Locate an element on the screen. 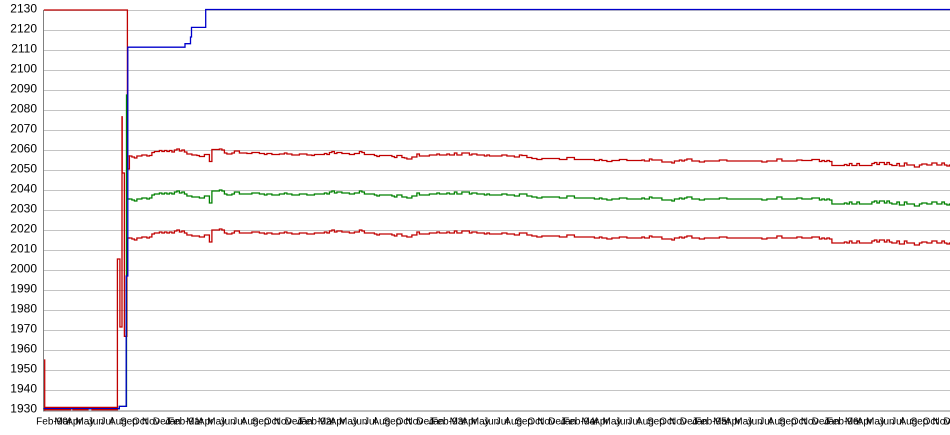  svg-text: 2080 is located at coordinates (23, 109).